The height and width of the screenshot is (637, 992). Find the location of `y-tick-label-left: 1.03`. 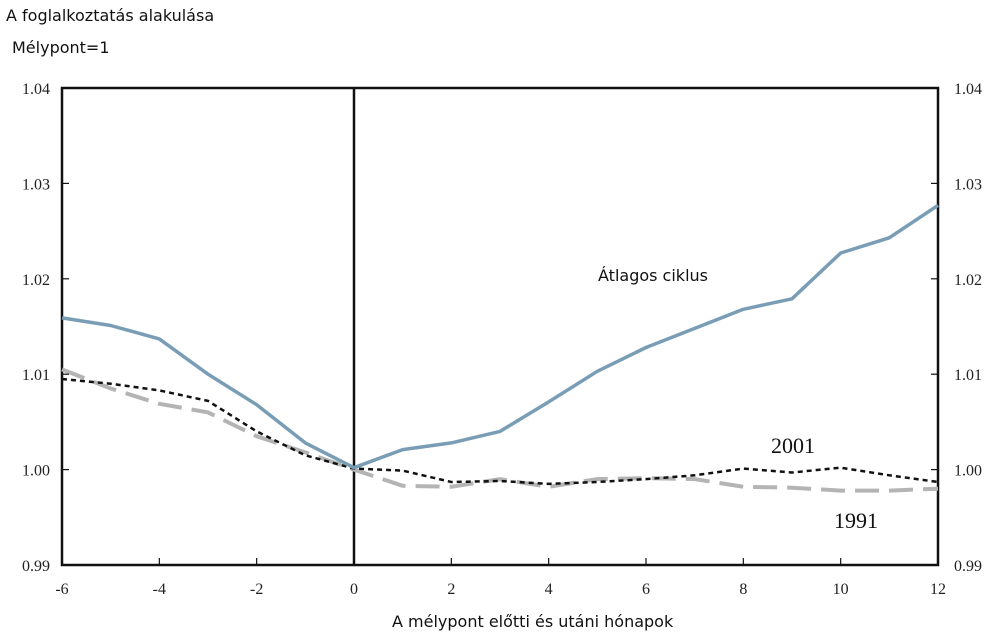

y-tick-label-left: 1.03 is located at coordinates (36, 184).